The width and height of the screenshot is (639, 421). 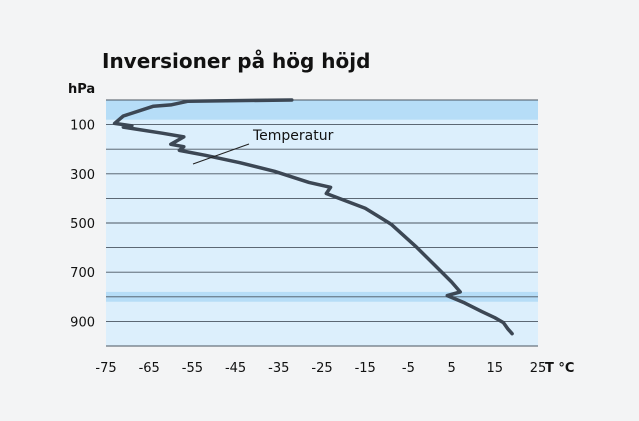 What do you see at coordinates (192, 368) in the screenshot?
I see `x-tick-label: -55` at bounding box center [192, 368].